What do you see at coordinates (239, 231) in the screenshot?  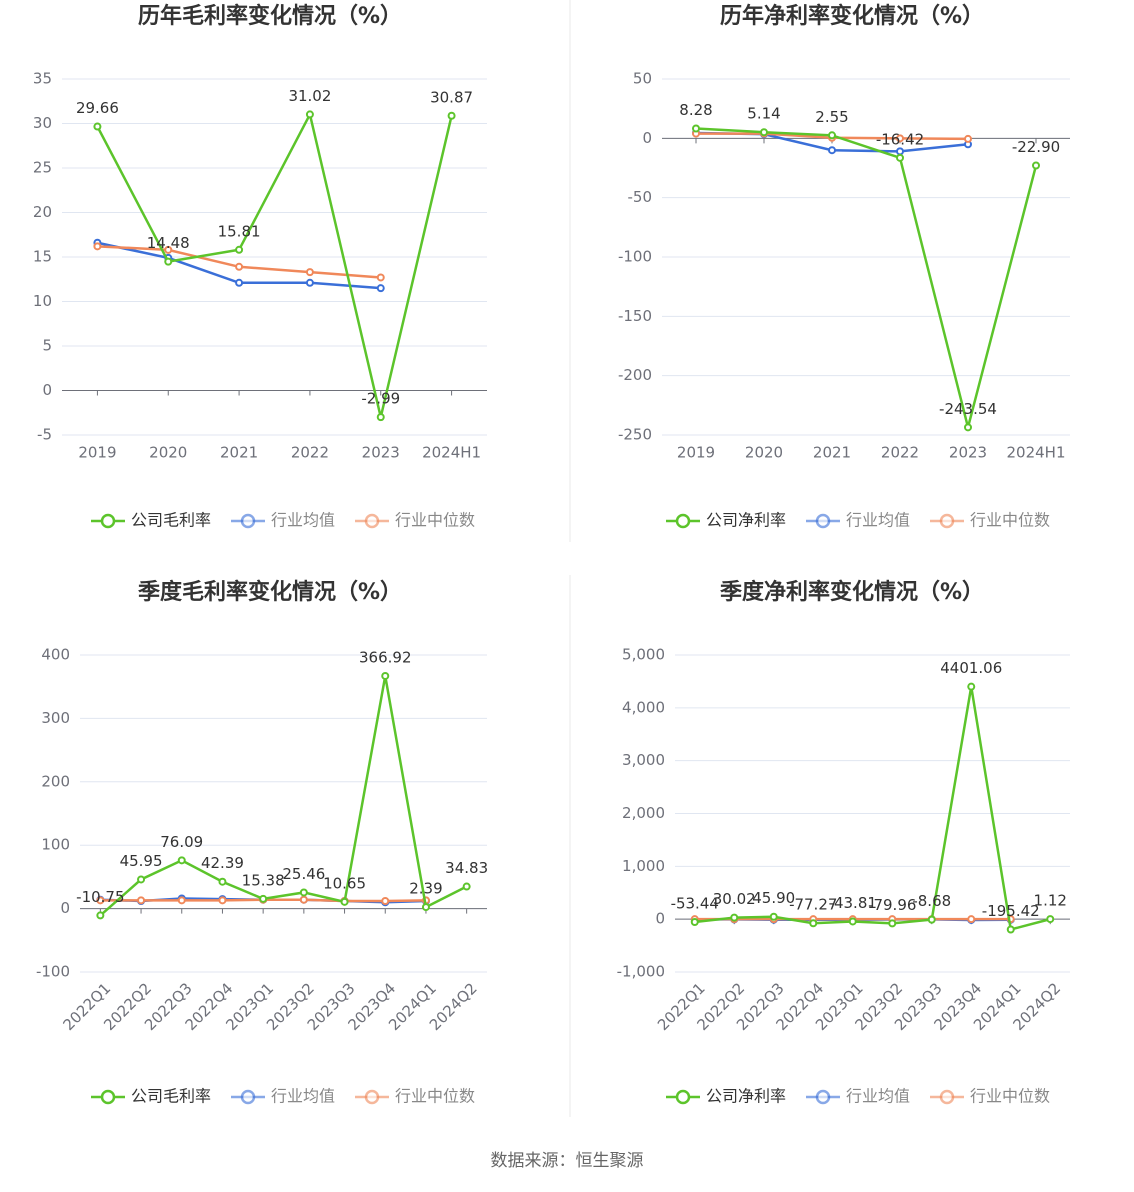 I see `data-label: 15.81` at bounding box center [239, 231].